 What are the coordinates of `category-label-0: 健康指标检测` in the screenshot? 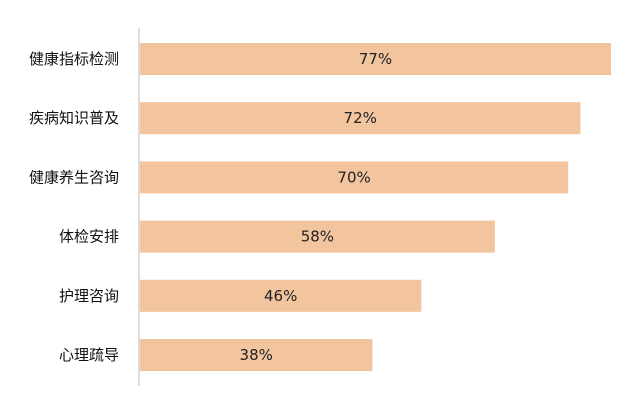 It's located at (74, 59).